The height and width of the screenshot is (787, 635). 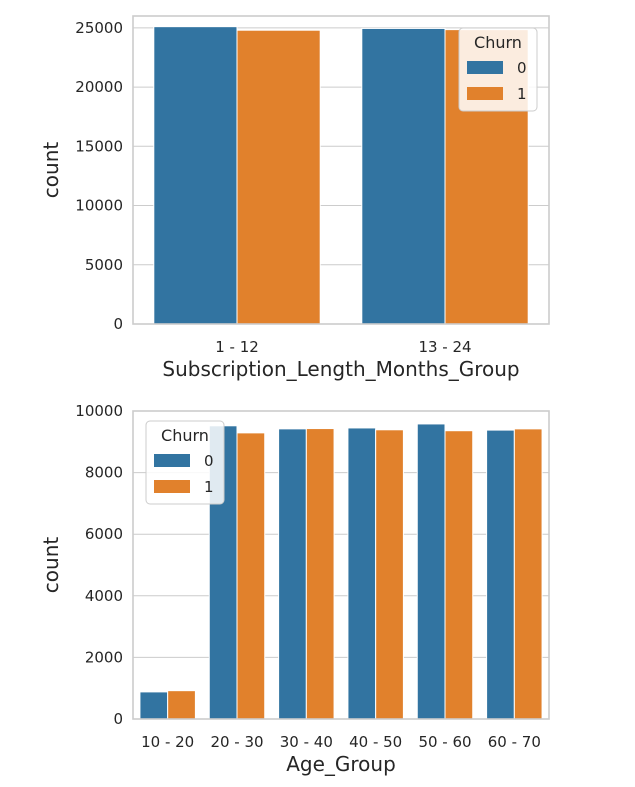 I want to click on x-tick-label: 10 - 20, so click(x=167, y=742).